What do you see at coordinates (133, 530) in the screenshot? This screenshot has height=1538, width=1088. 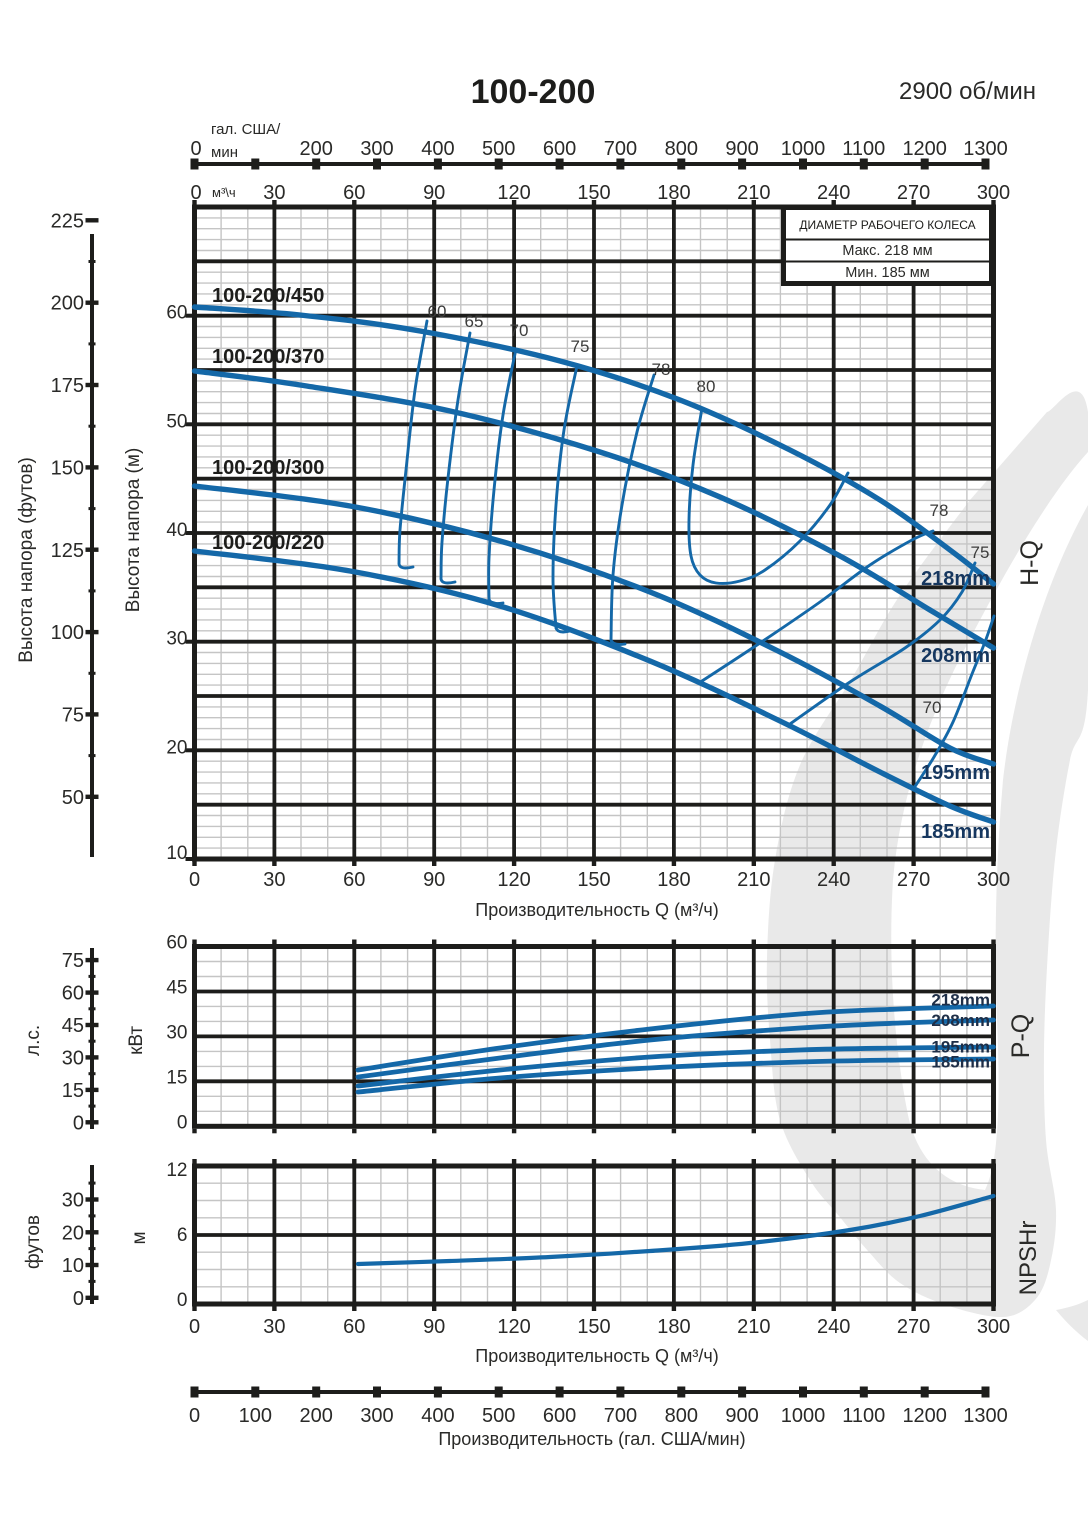 I see `svg-text: Высота напора (м)` at bounding box center [133, 530].